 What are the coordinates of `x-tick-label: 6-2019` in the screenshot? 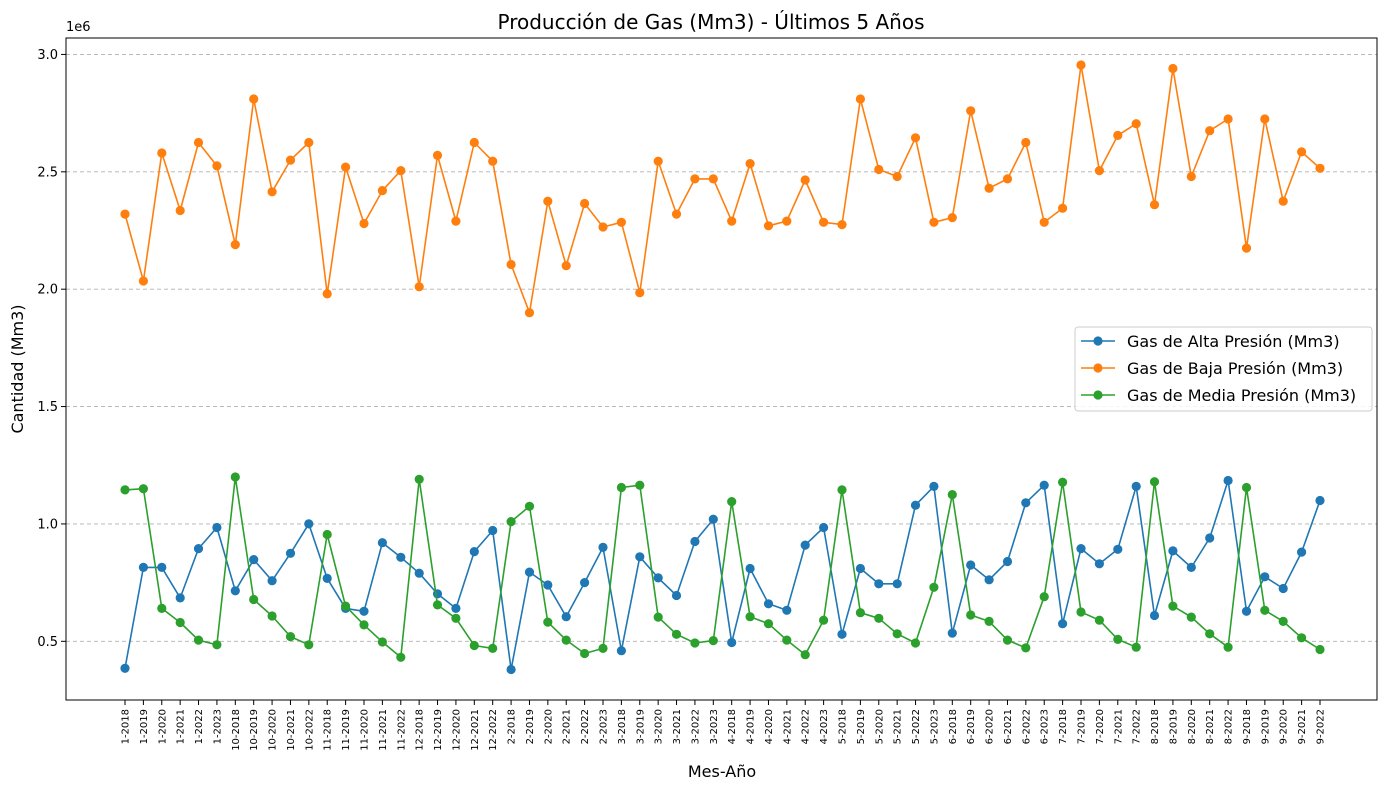 It's located at (971, 726).